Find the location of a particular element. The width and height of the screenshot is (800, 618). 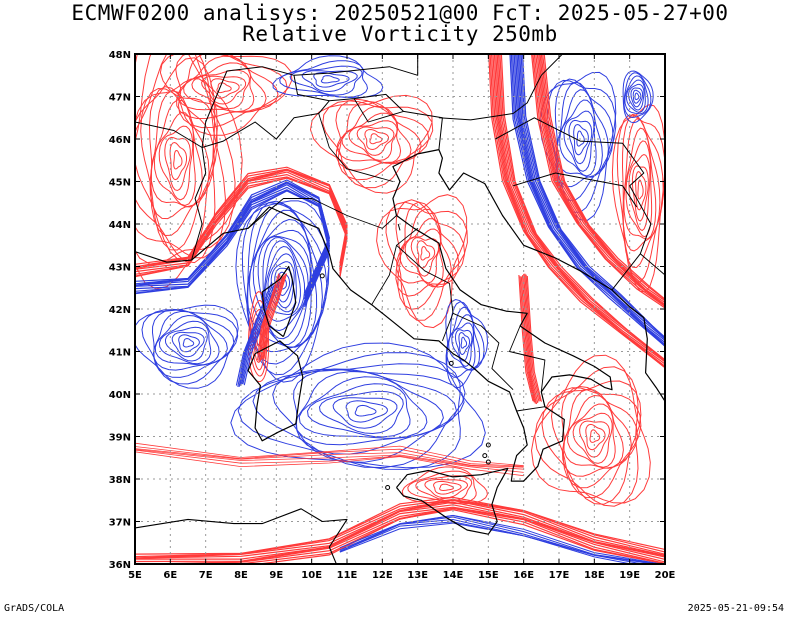

lat-tick-label: 47N is located at coordinates (120, 98).